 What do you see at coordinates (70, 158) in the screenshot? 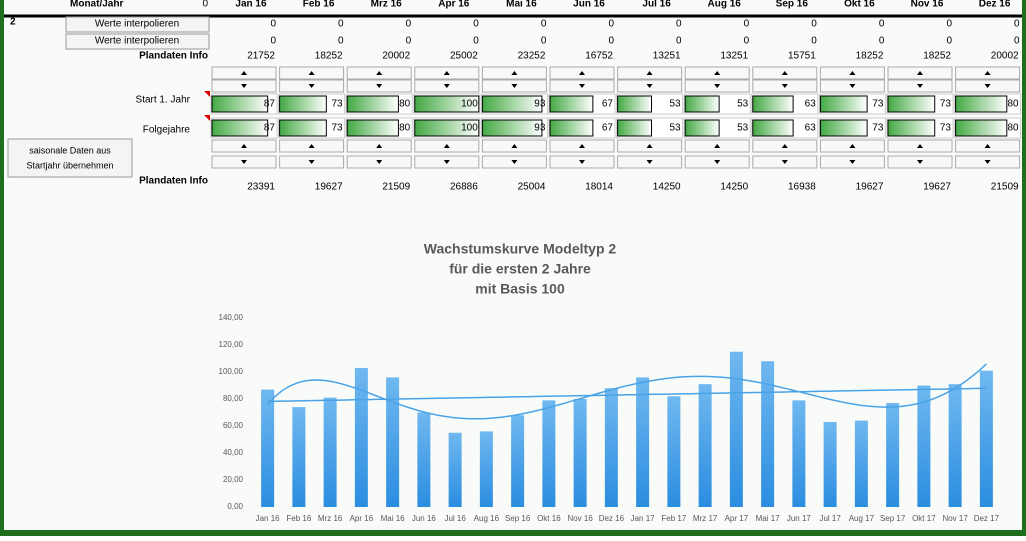
I see `copy-button` at bounding box center [70, 158].